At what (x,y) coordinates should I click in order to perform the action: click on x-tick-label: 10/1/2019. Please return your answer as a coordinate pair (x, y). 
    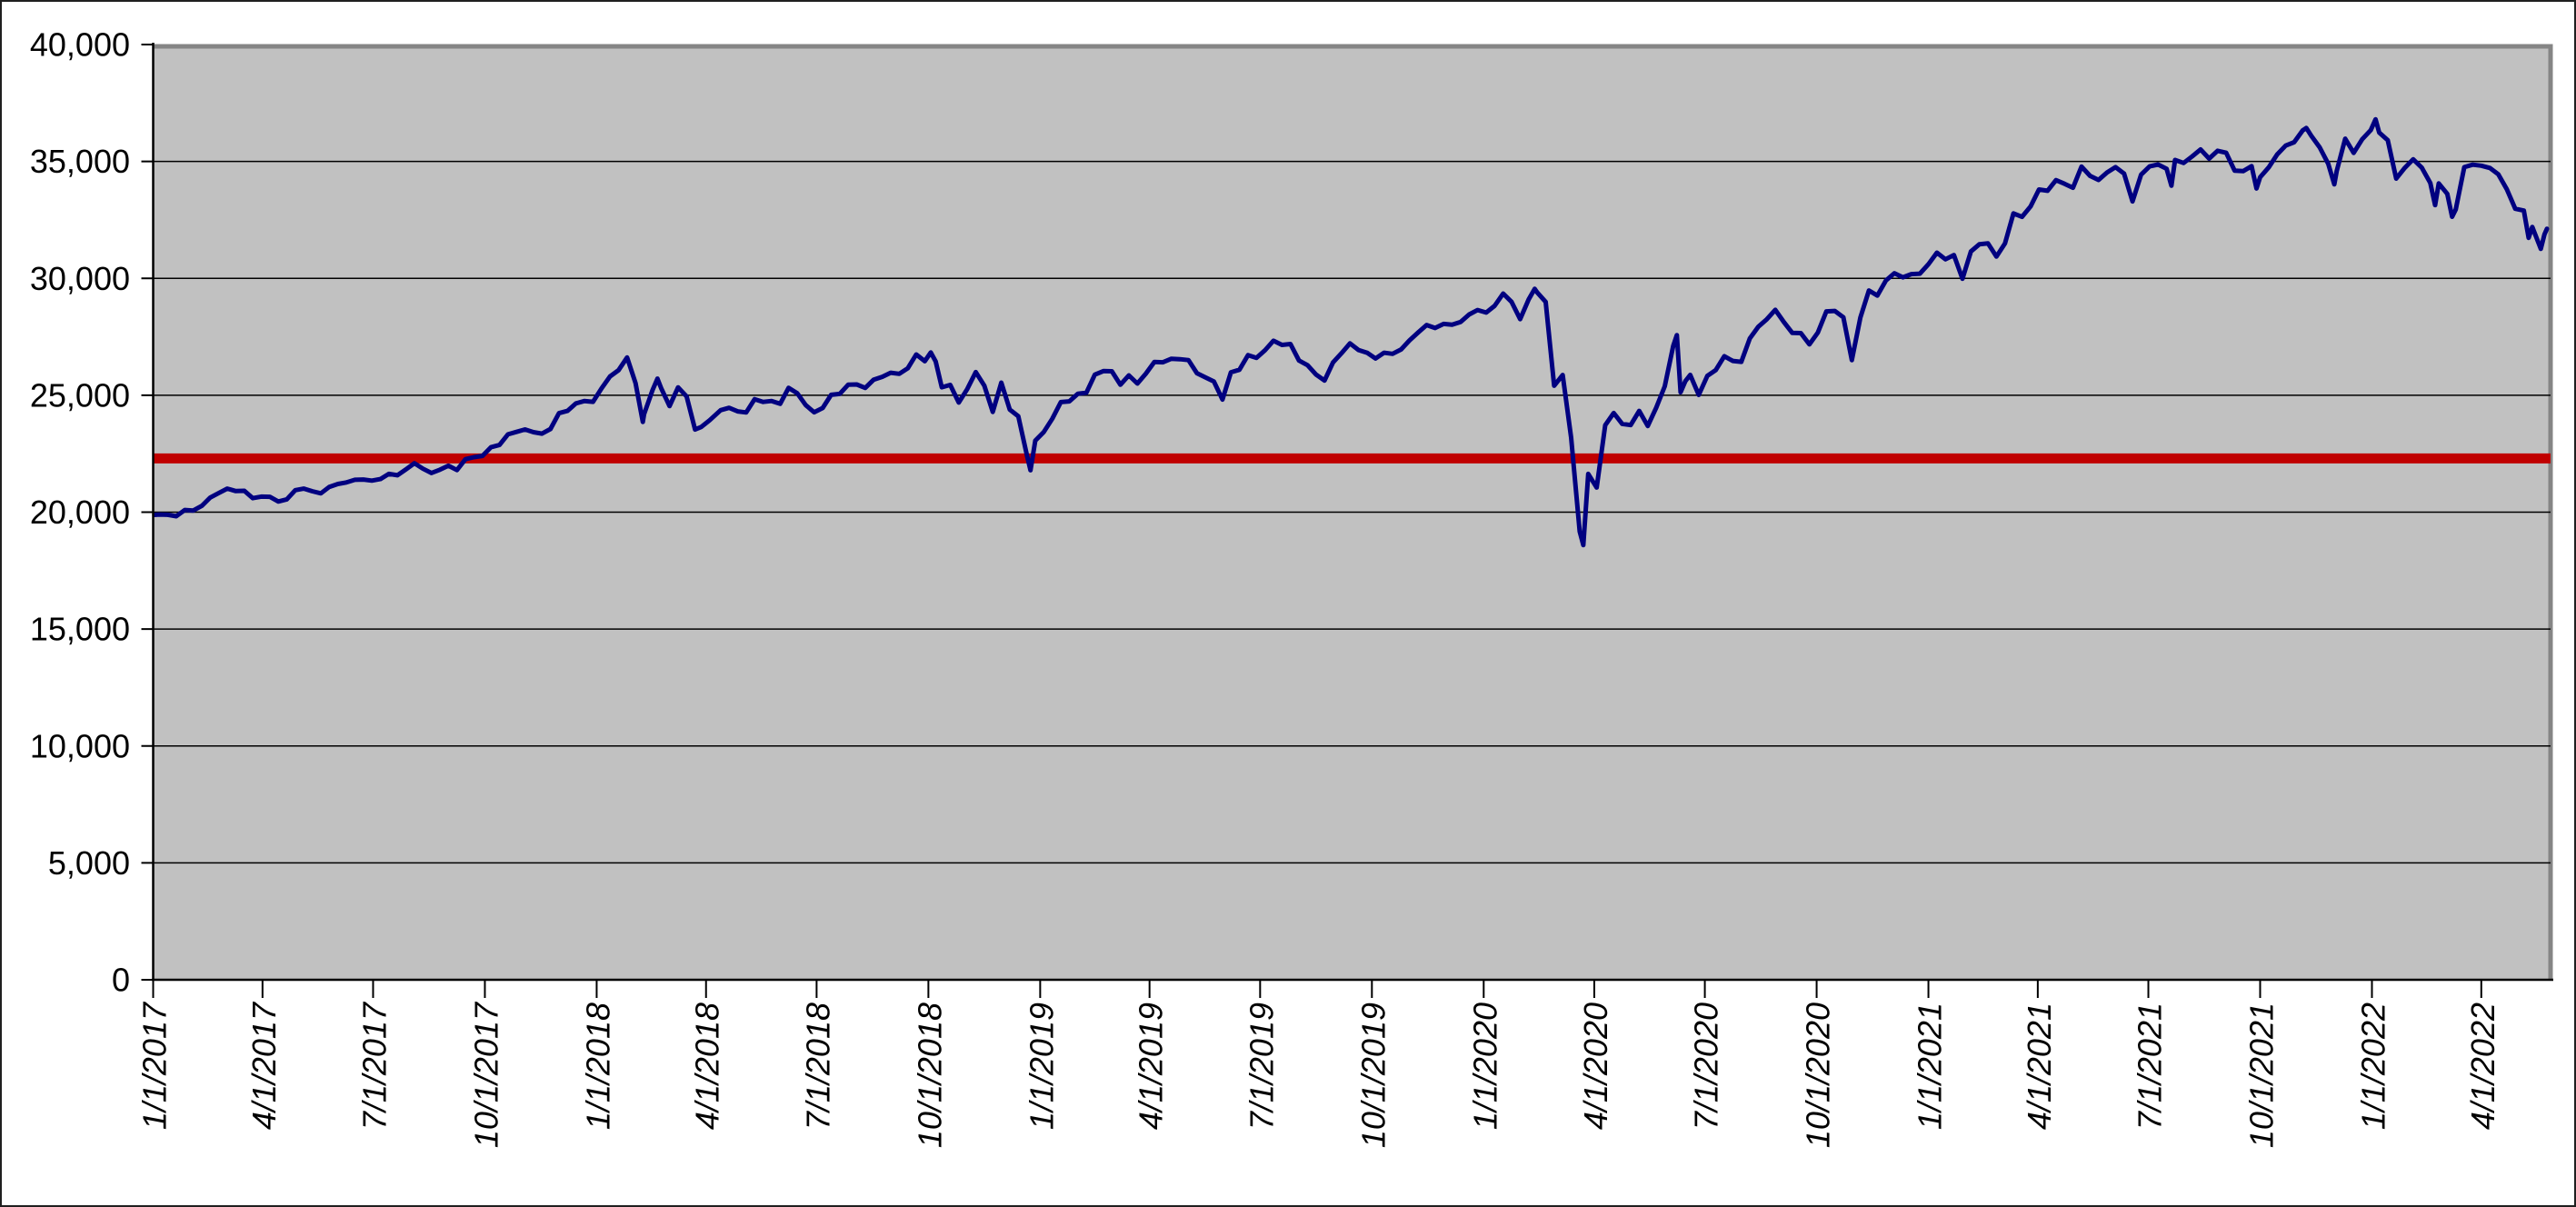
    Looking at the image, I should click on (1373, 1075).